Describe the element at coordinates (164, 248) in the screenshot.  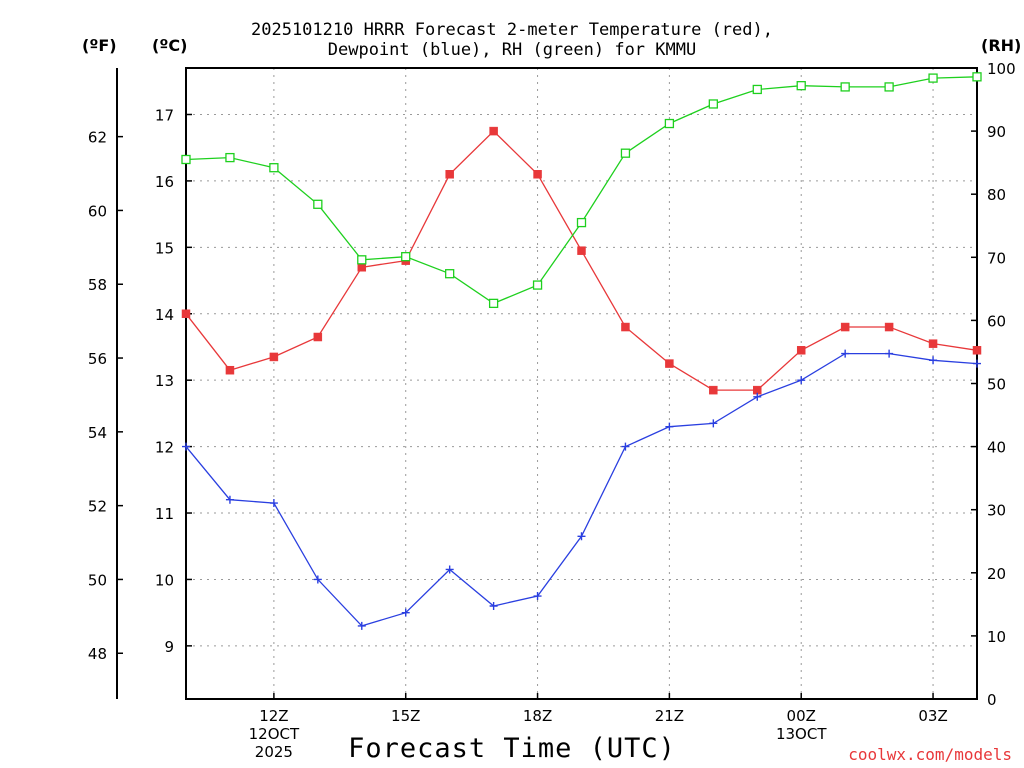
I see `celsius-tick-label: 15` at that location.